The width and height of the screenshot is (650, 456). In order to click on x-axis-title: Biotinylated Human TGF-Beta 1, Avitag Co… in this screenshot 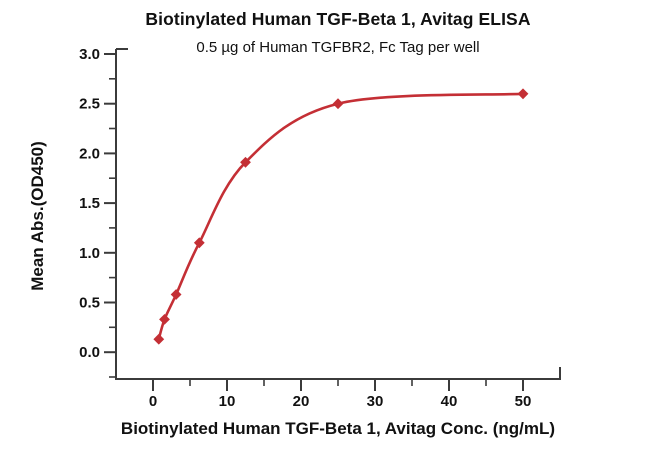, I will do `click(338, 428)`.